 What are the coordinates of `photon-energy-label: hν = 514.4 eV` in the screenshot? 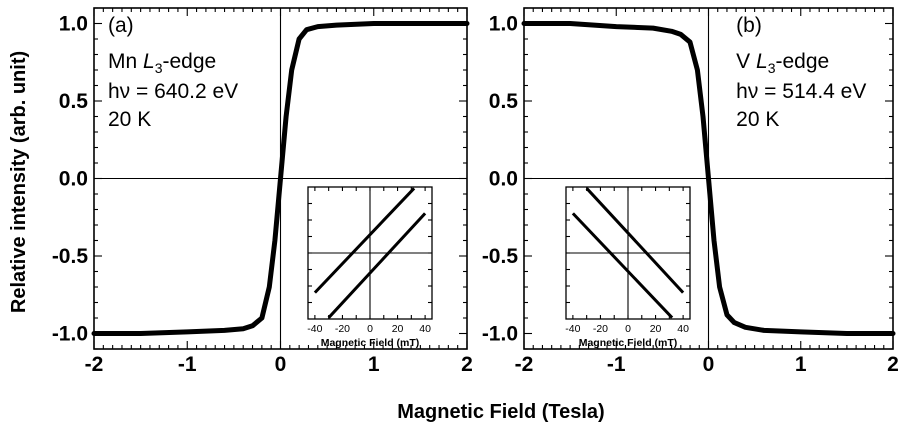 It's located at (801, 91).